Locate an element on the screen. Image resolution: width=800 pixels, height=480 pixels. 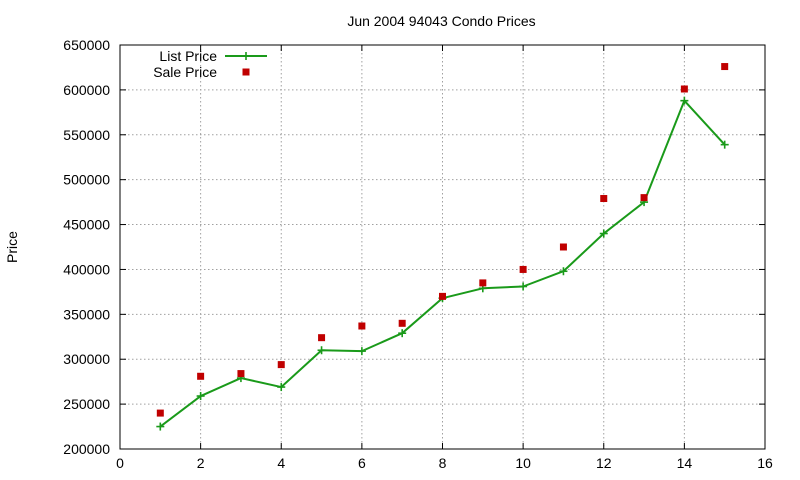
y-tick-label: 250000 is located at coordinates (86, 404).